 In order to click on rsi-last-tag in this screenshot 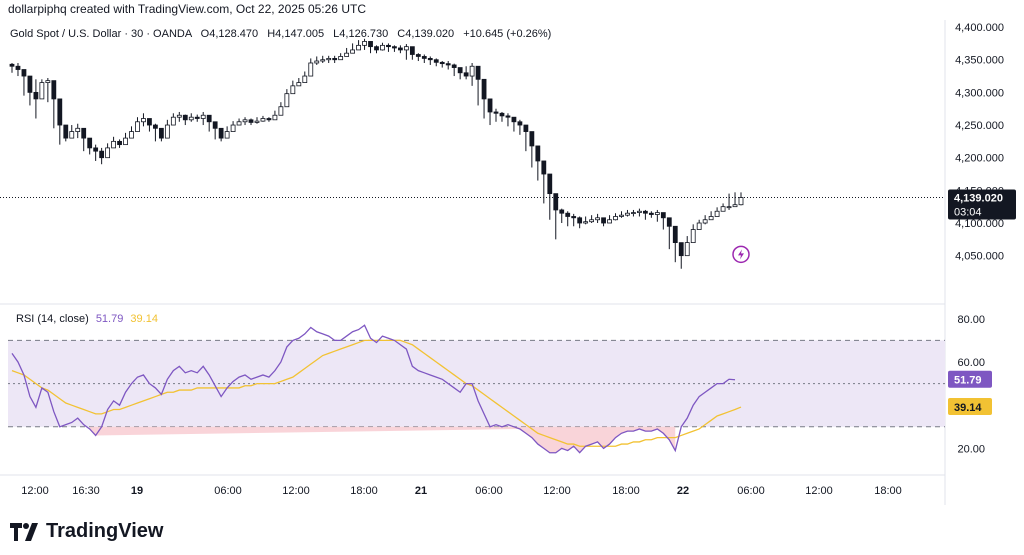, I will do `click(970, 379)`.